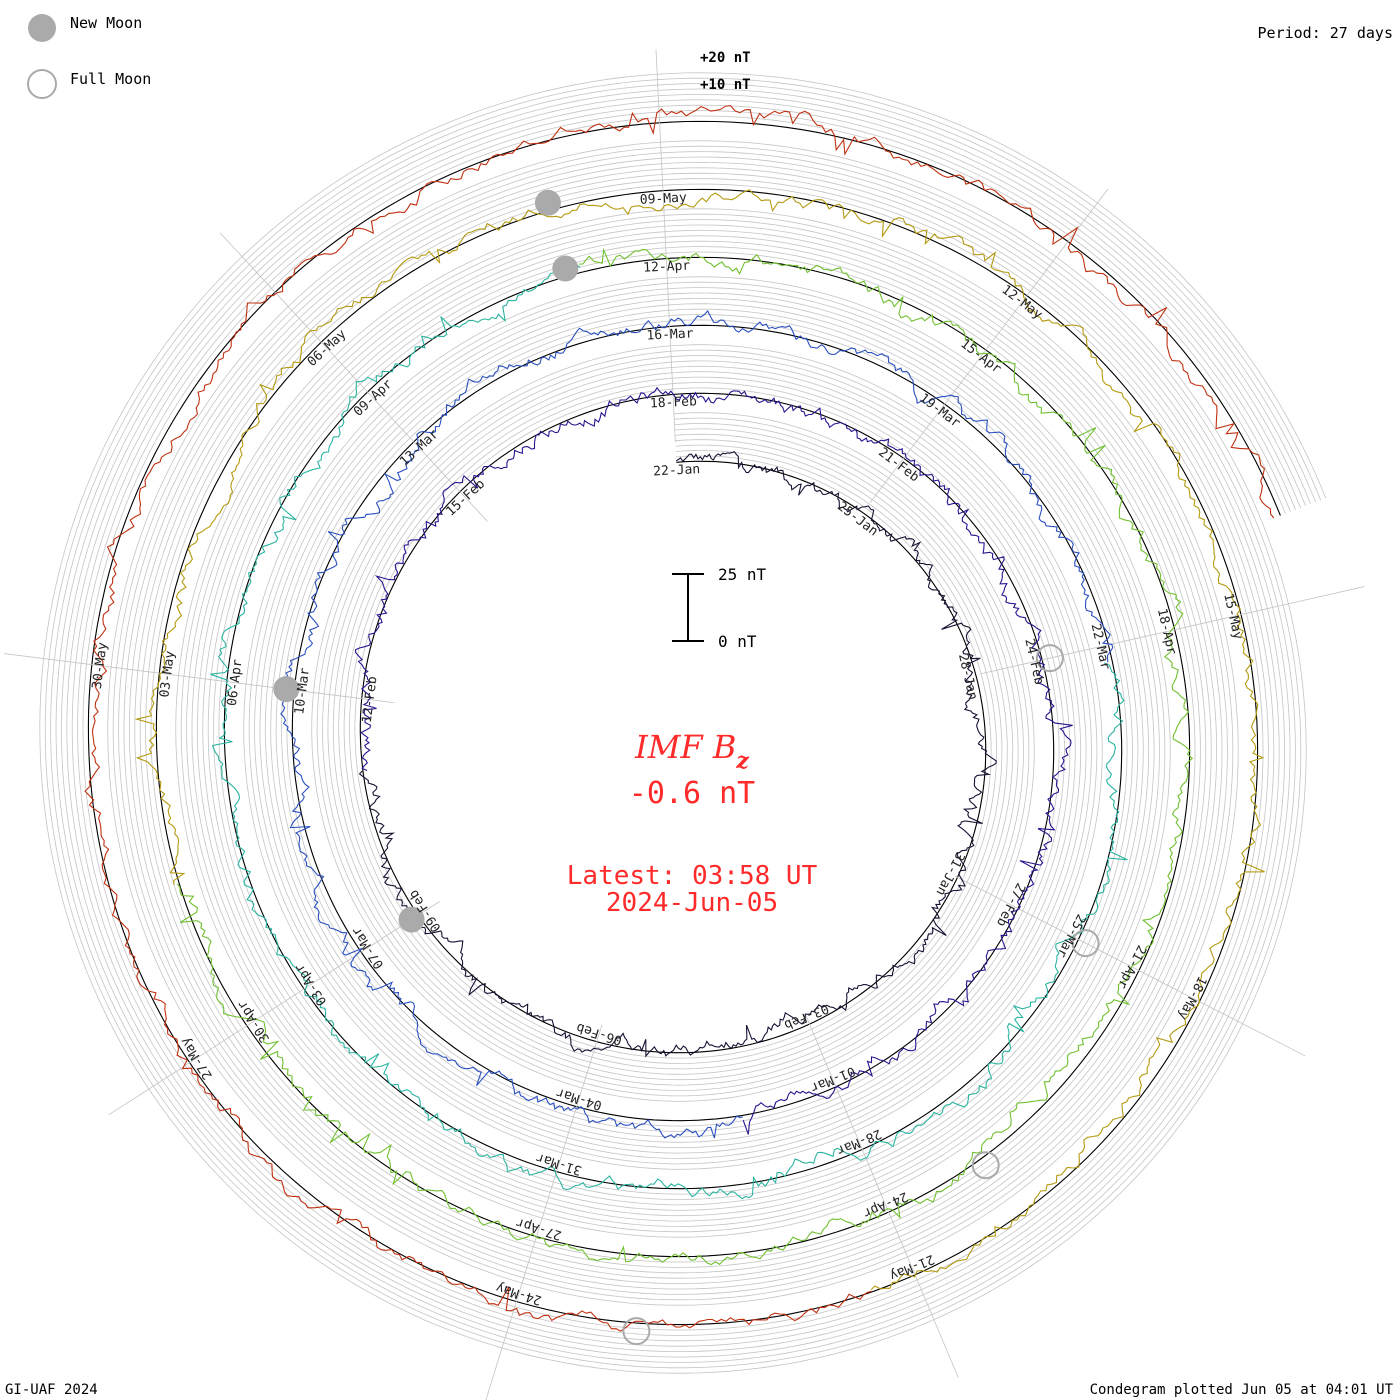 The height and width of the screenshot is (1400, 1400). What do you see at coordinates (692, 903) in the screenshot?
I see `latest-date: 2024-Jun-05` at bounding box center [692, 903].